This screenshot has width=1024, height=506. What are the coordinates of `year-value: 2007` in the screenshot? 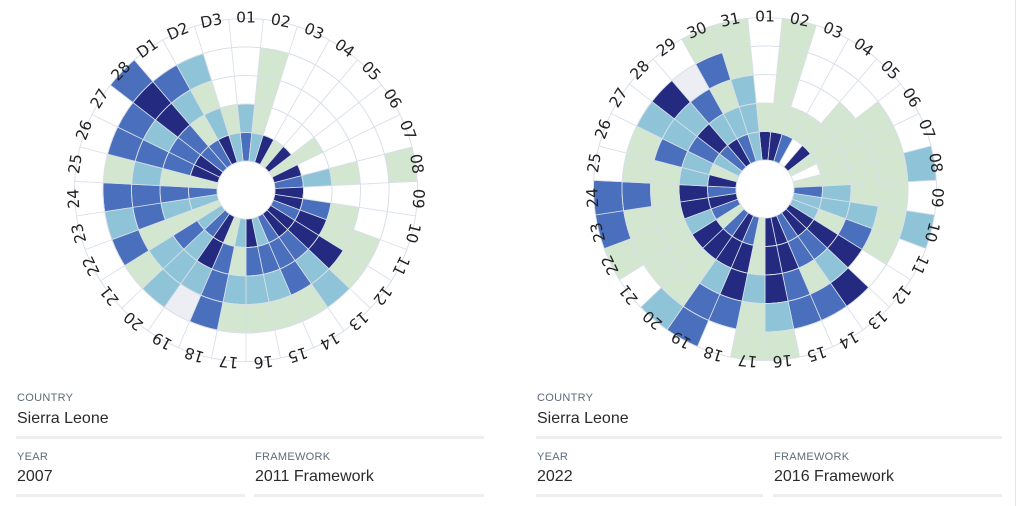 It's located at (35, 476).